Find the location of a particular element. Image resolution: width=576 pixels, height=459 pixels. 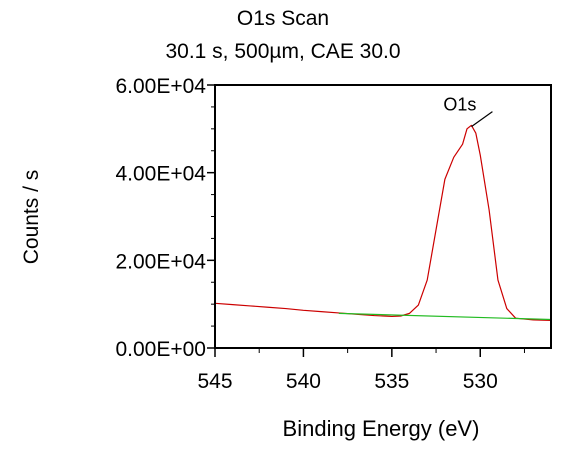

chart-title: O1s Scan is located at coordinates (283, 18).